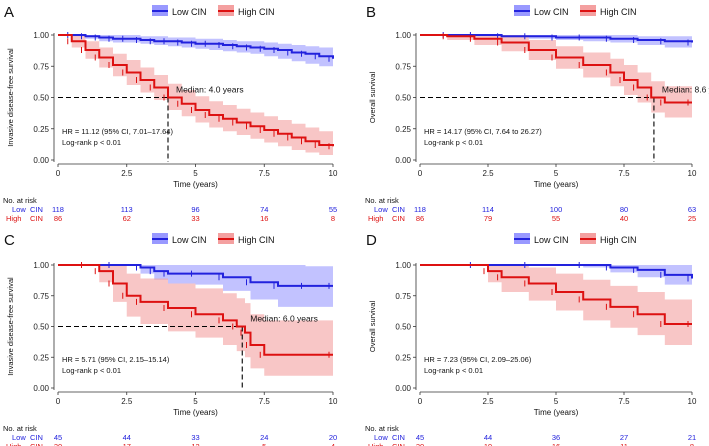 This screenshot has width=709, height=446. I want to click on risk-count-high: 19, so click(488, 444).